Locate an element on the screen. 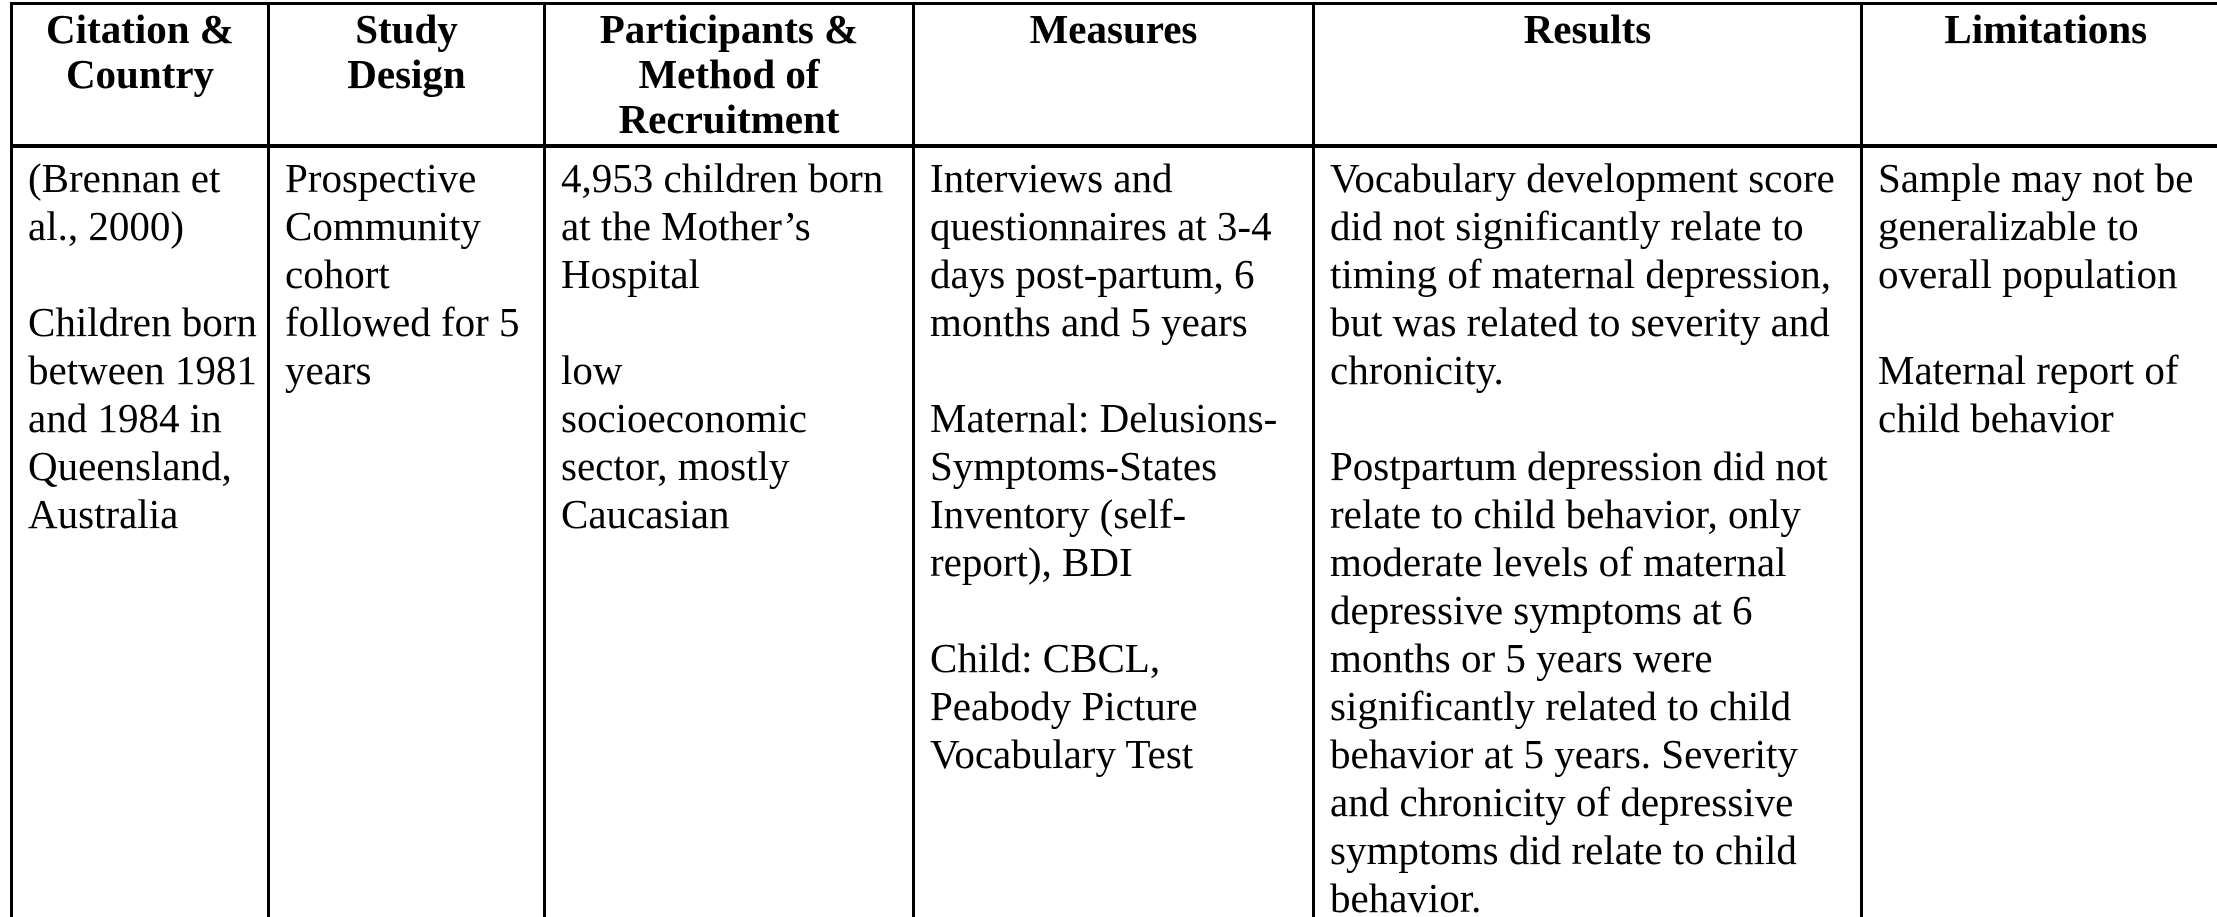 This screenshot has height=917, width=2217. col-header-study-design: Study Design is located at coordinates (406, 75).